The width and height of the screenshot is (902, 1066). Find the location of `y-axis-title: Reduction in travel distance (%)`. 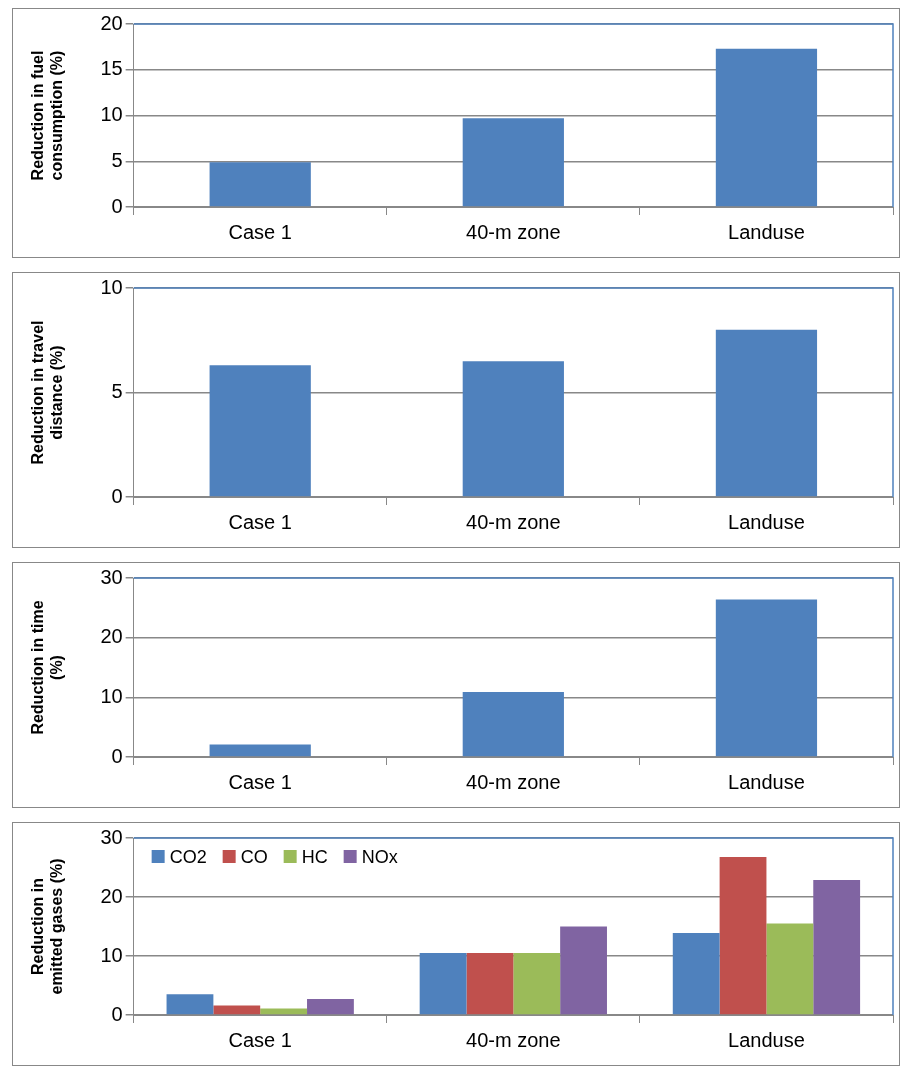

y-axis-title: Reduction in travel distance (%) is located at coordinates (47, 392).